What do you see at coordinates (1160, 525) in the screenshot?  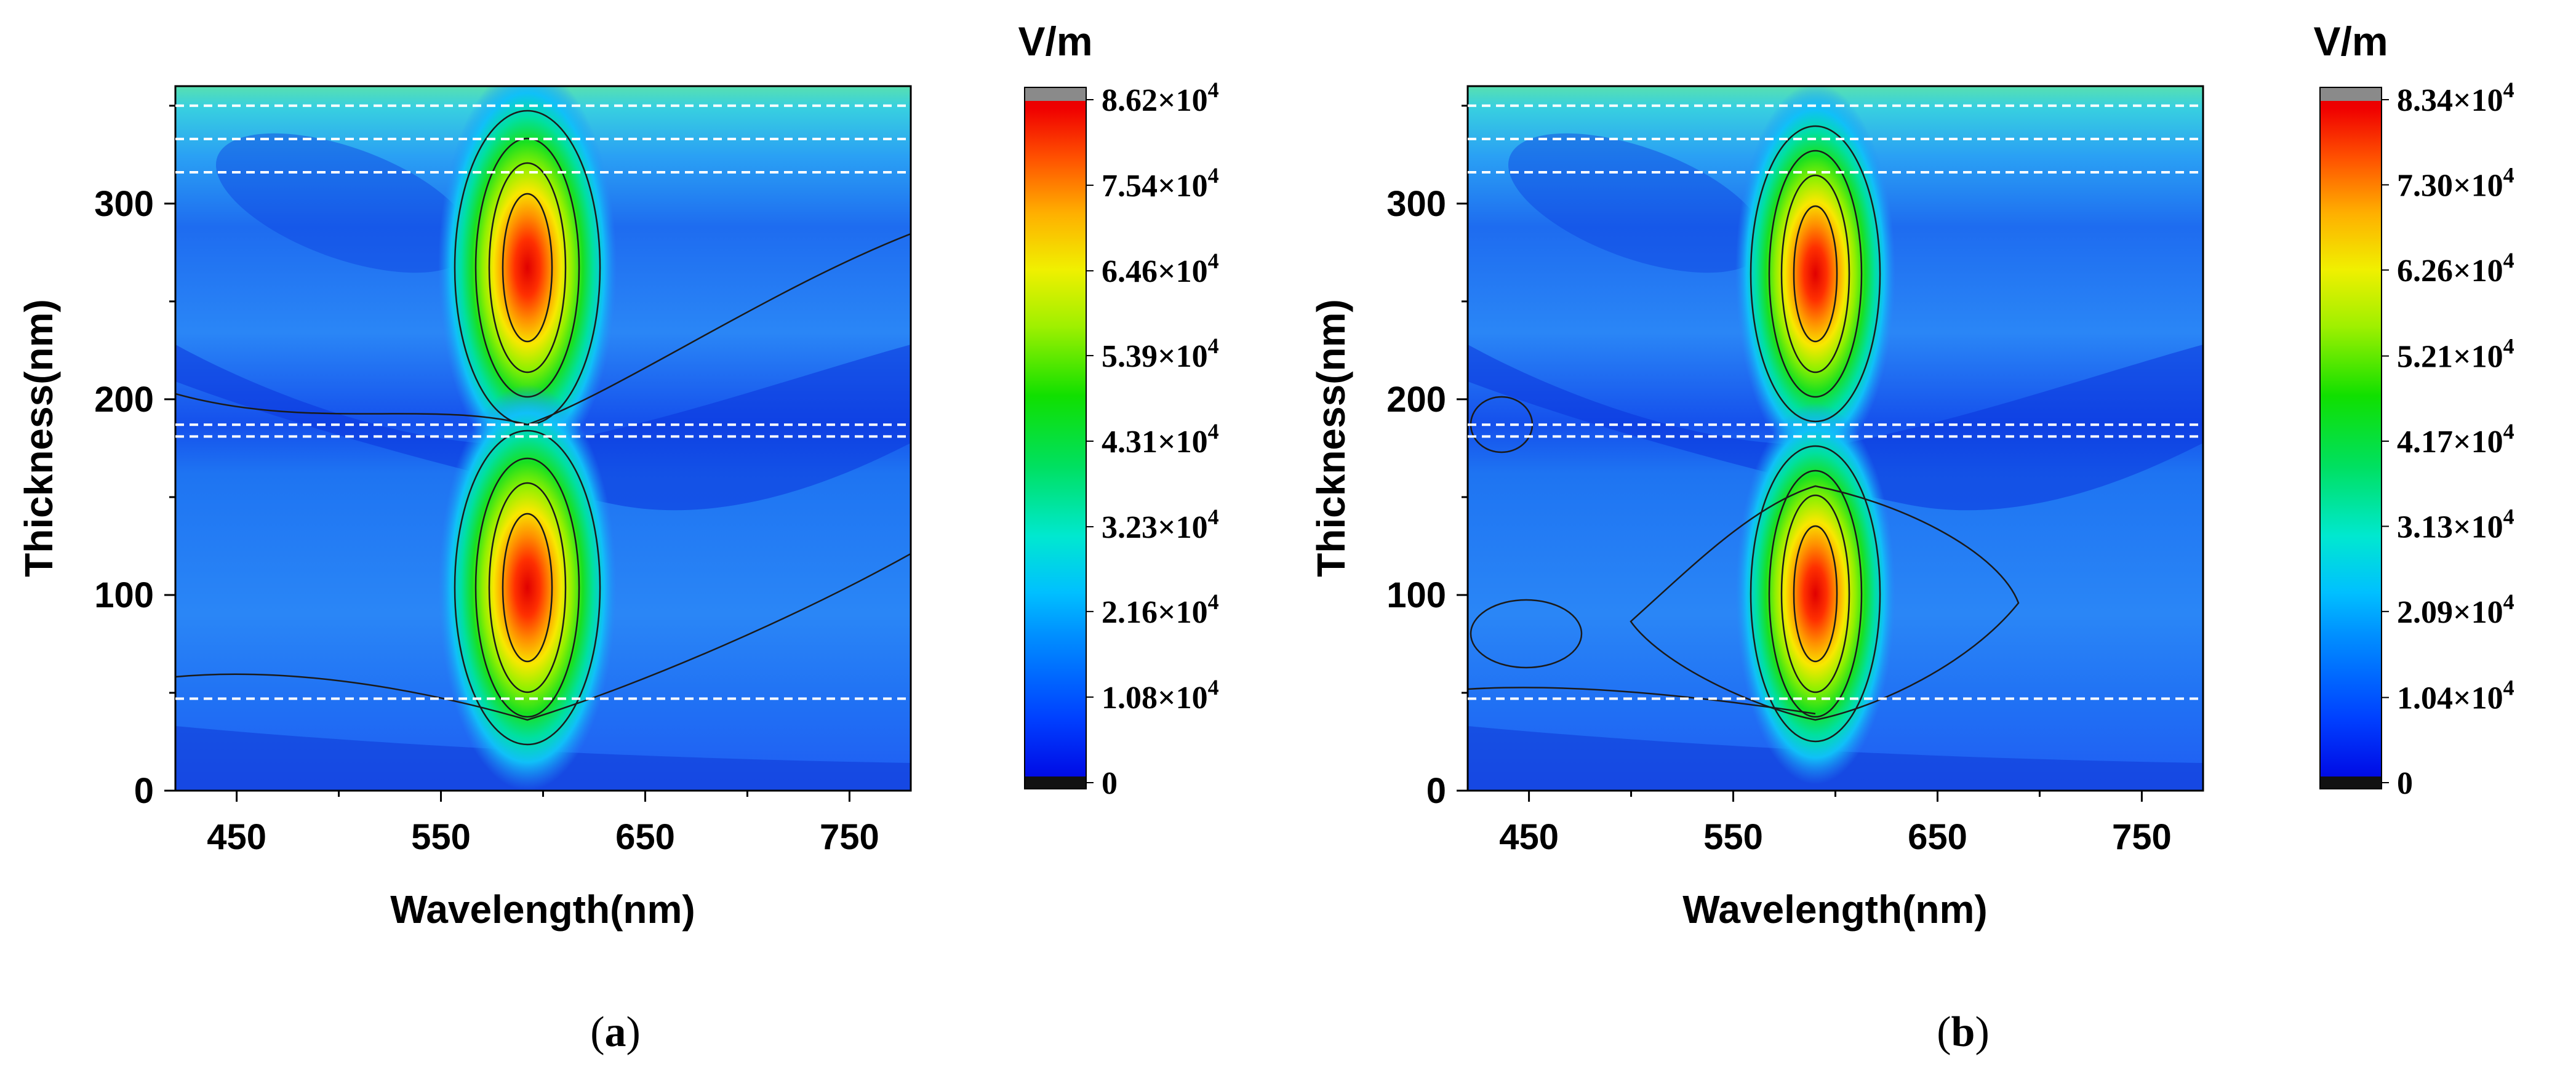 I see `colorbar-tick-label: 3.23×10⁴` at bounding box center [1160, 525].